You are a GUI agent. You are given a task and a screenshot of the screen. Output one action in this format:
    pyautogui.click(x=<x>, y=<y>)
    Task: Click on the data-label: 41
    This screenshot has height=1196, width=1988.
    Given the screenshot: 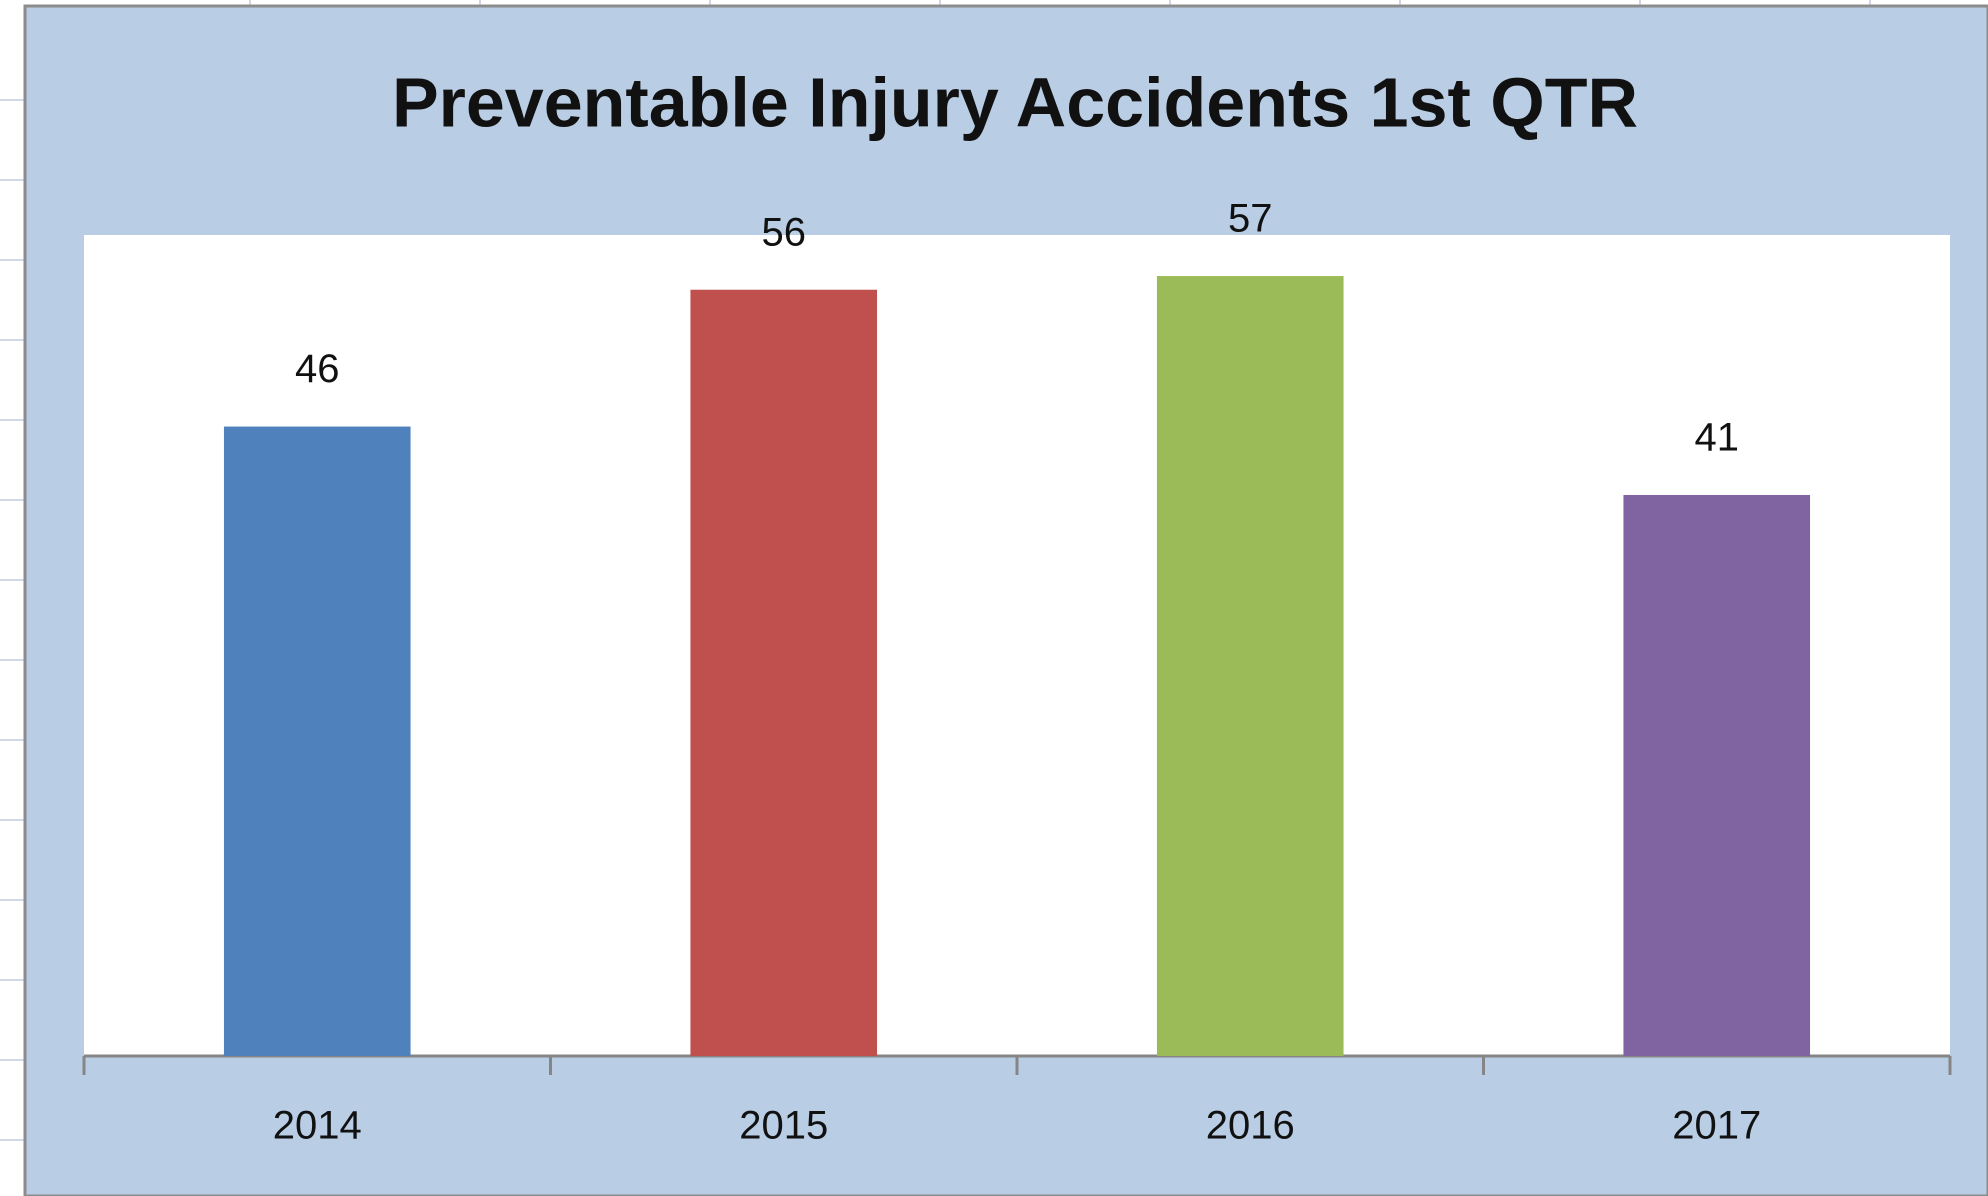 What is the action you would take?
    pyautogui.click(x=1717, y=438)
    